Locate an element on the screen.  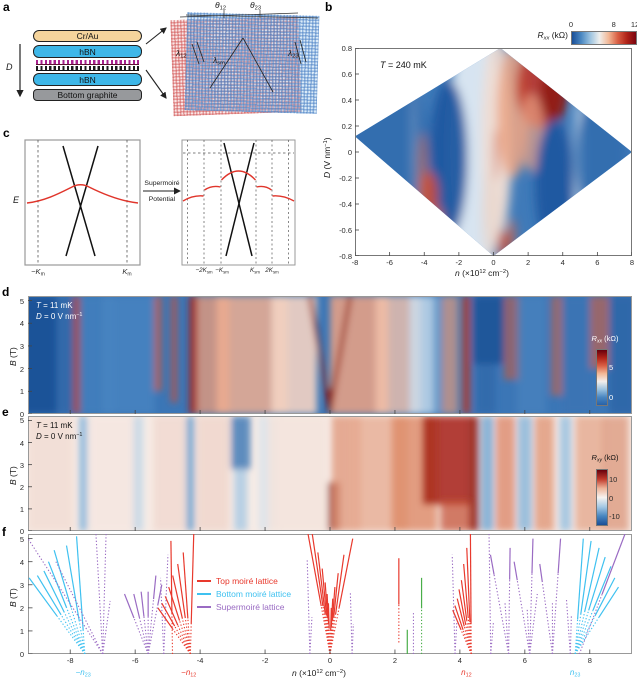
c-right-tick-3: 2Ksm is located at coordinates (272, 271).